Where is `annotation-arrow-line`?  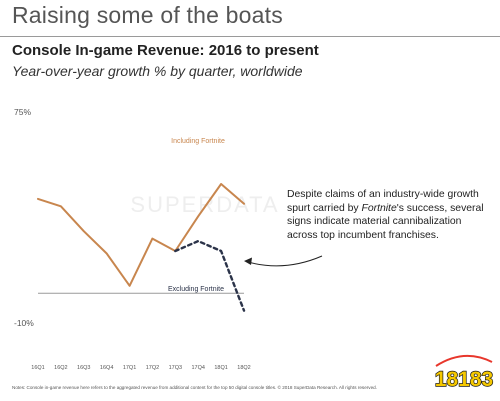 annotation-arrow-line is located at coordinates (285, 261).